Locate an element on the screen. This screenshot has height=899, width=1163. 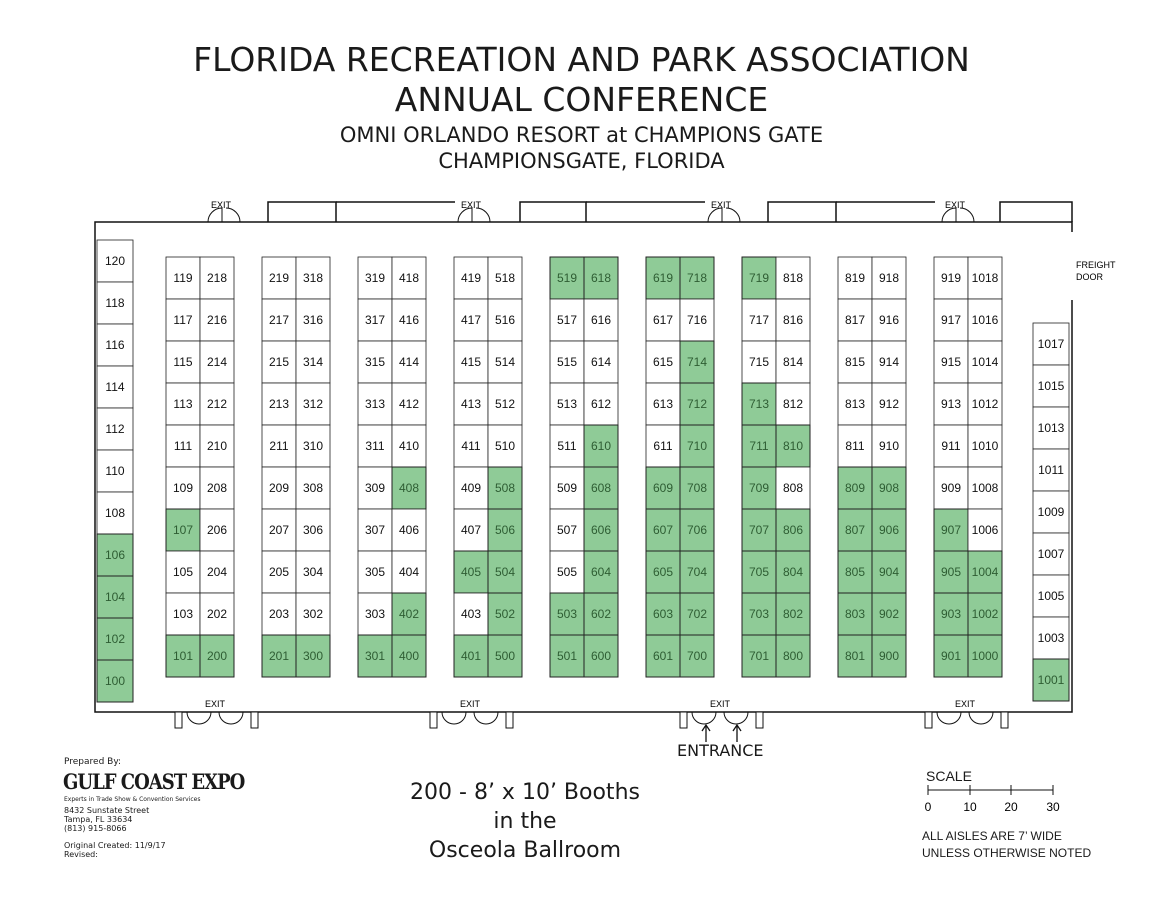
booth-216-number: 216 is located at coordinates (217, 320).